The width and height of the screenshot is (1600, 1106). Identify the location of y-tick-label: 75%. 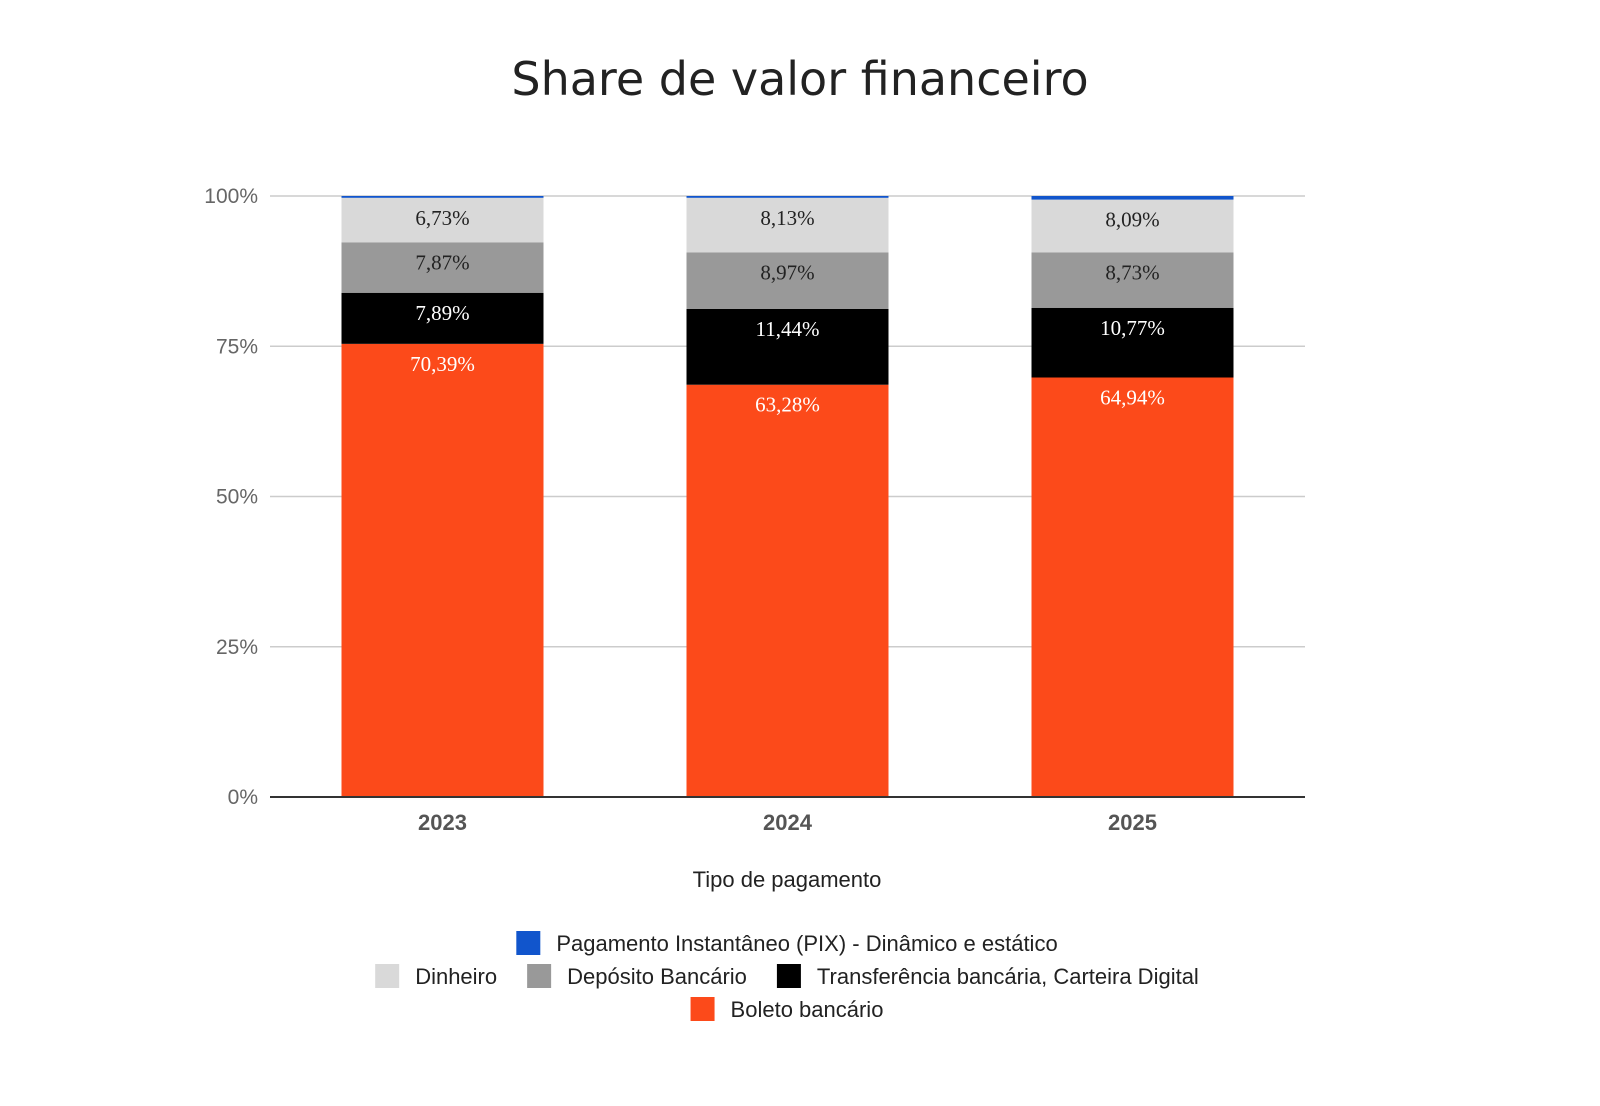
(237, 346).